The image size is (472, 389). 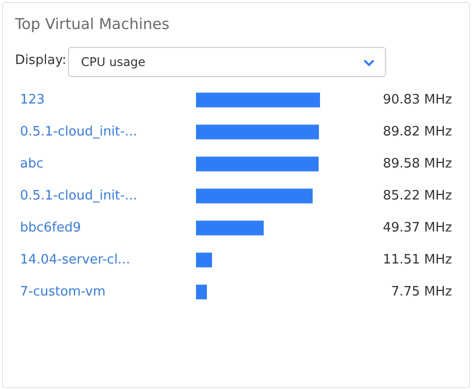 I want to click on data-label: 89.82 MHz, so click(x=417, y=132).